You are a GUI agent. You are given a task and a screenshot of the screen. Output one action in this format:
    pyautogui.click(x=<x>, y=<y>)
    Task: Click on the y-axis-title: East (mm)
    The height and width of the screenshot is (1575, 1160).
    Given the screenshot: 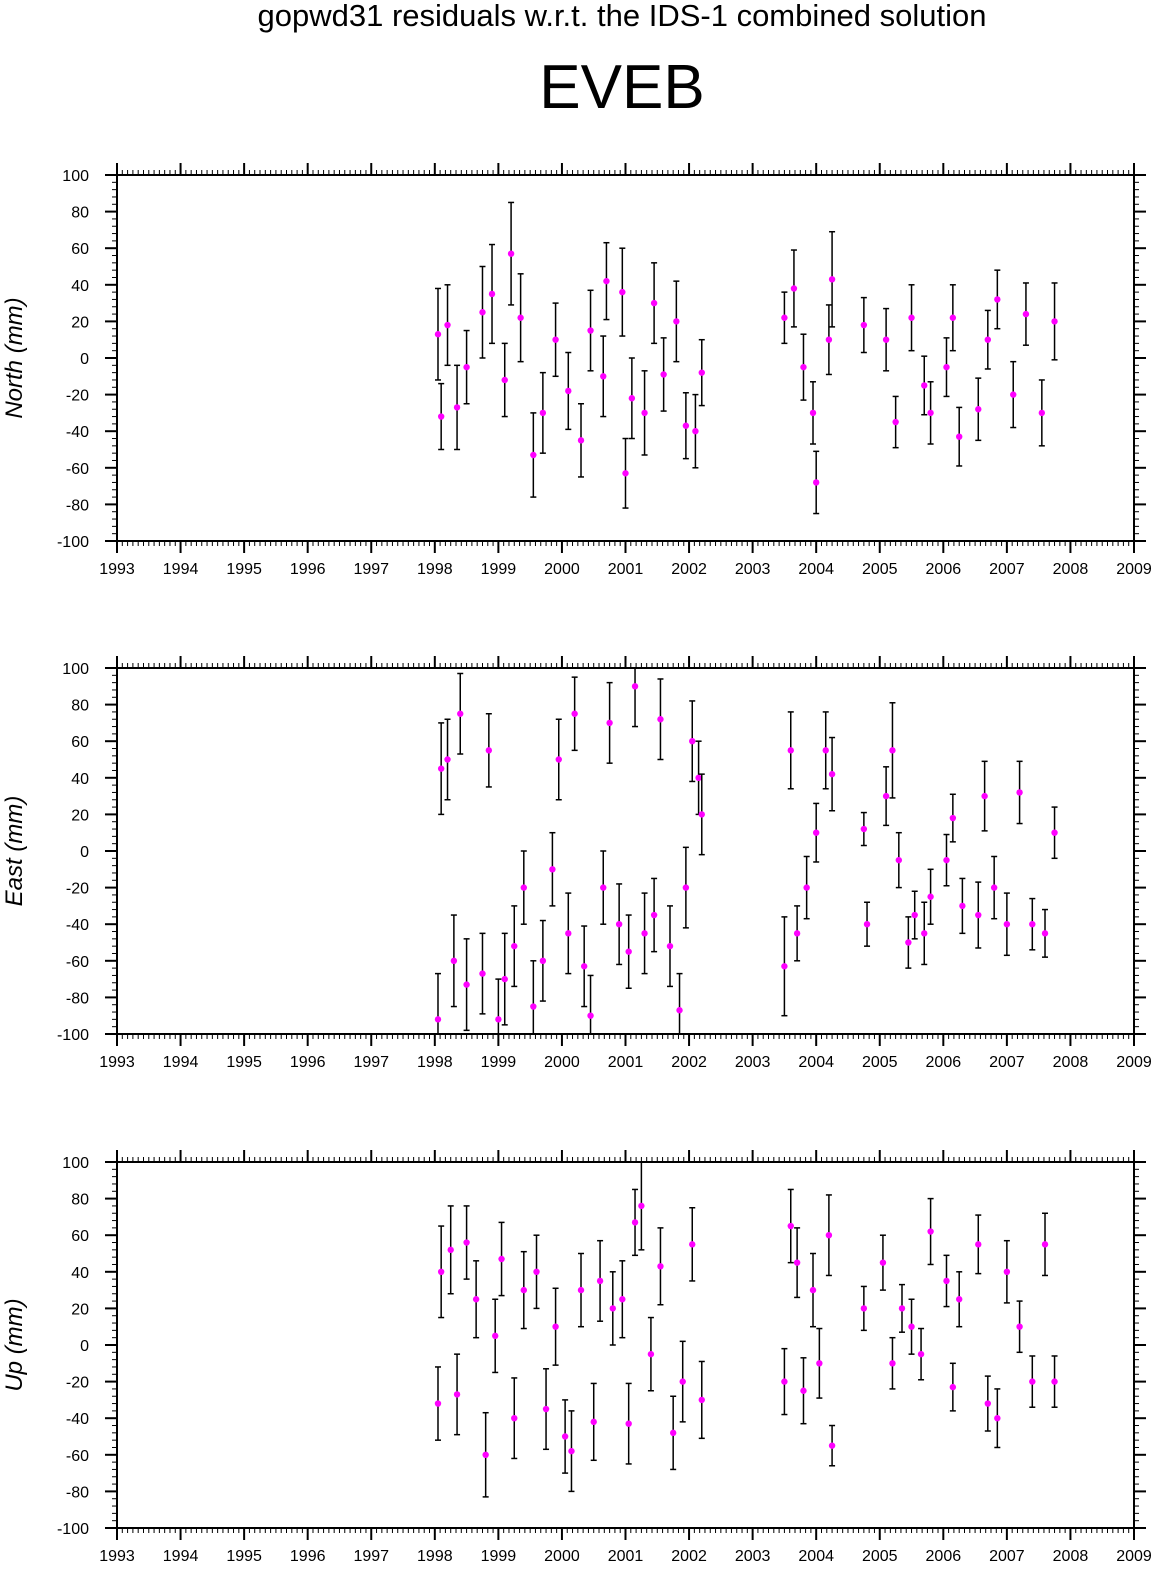 What is the action you would take?
    pyautogui.click(x=14, y=851)
    